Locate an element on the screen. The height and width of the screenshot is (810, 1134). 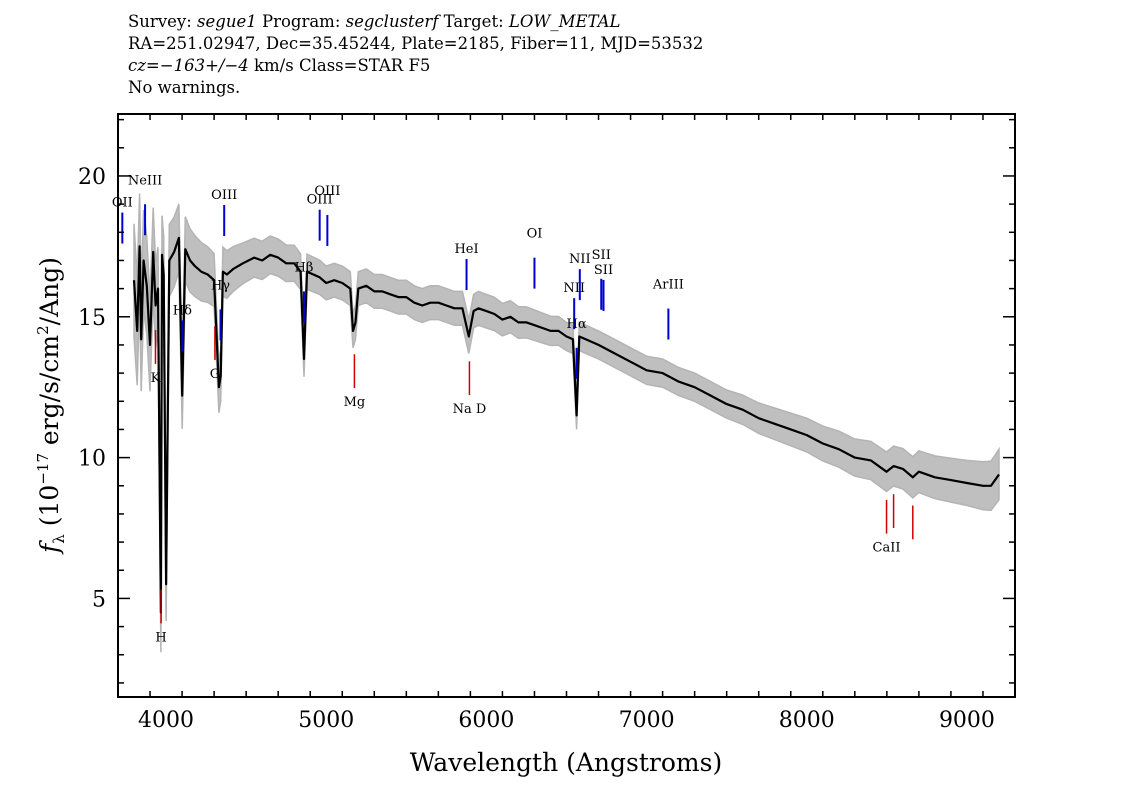
program-value: segclusterf is located at coordinates (392, 21).